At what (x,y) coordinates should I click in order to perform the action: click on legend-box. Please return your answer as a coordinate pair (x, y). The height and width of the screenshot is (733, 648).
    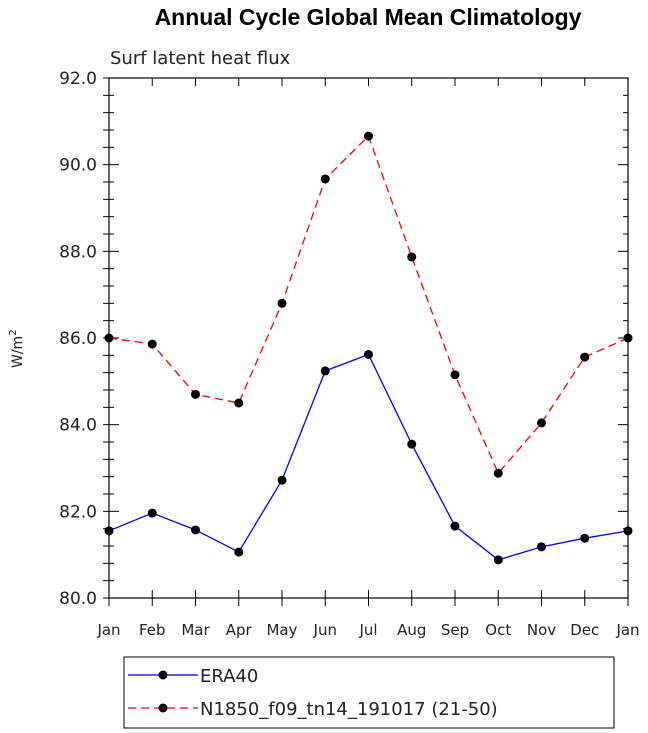
    Looking at the image, I should click on (369, 692).